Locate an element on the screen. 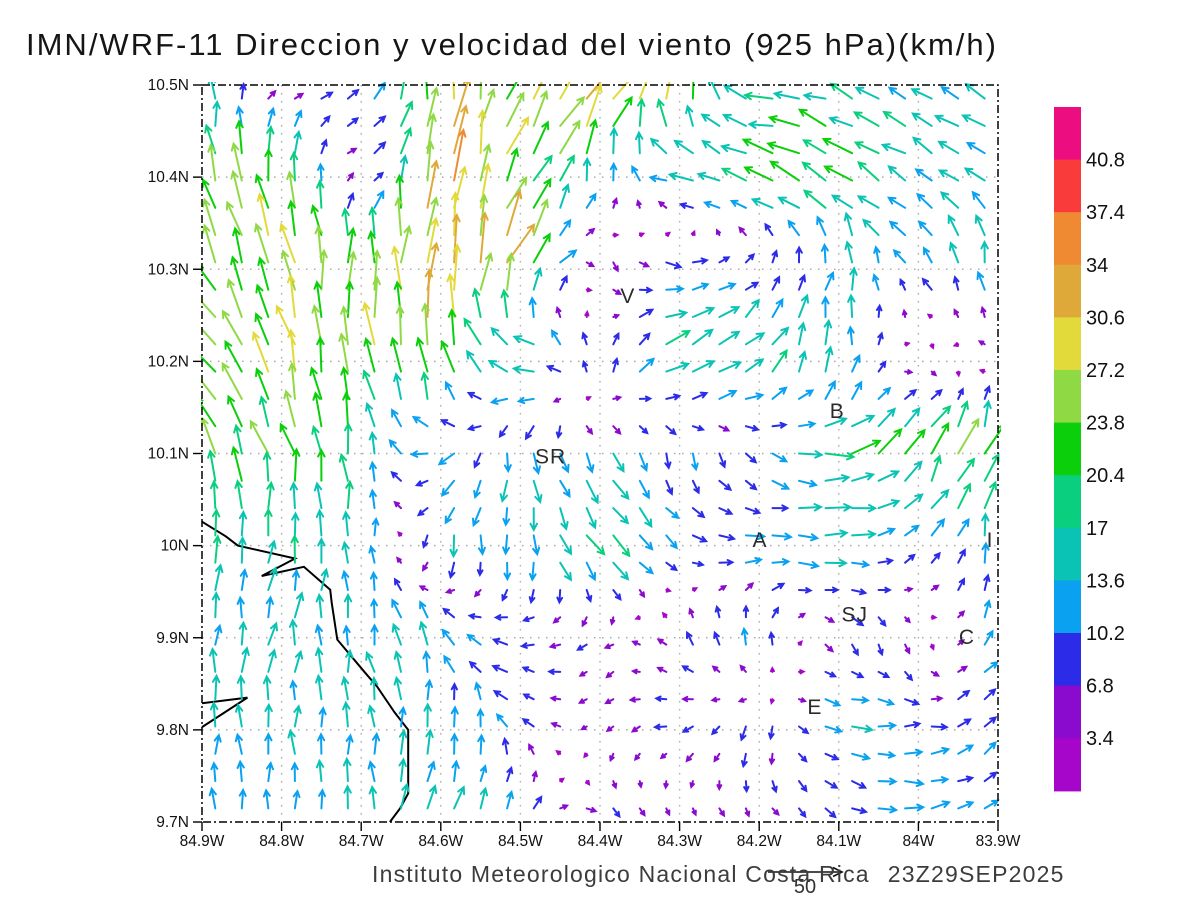 Image resolution: width=1200 pixels, height=900 pixels. x-tick-label: 83.9W is located at coordinates (998, 841).